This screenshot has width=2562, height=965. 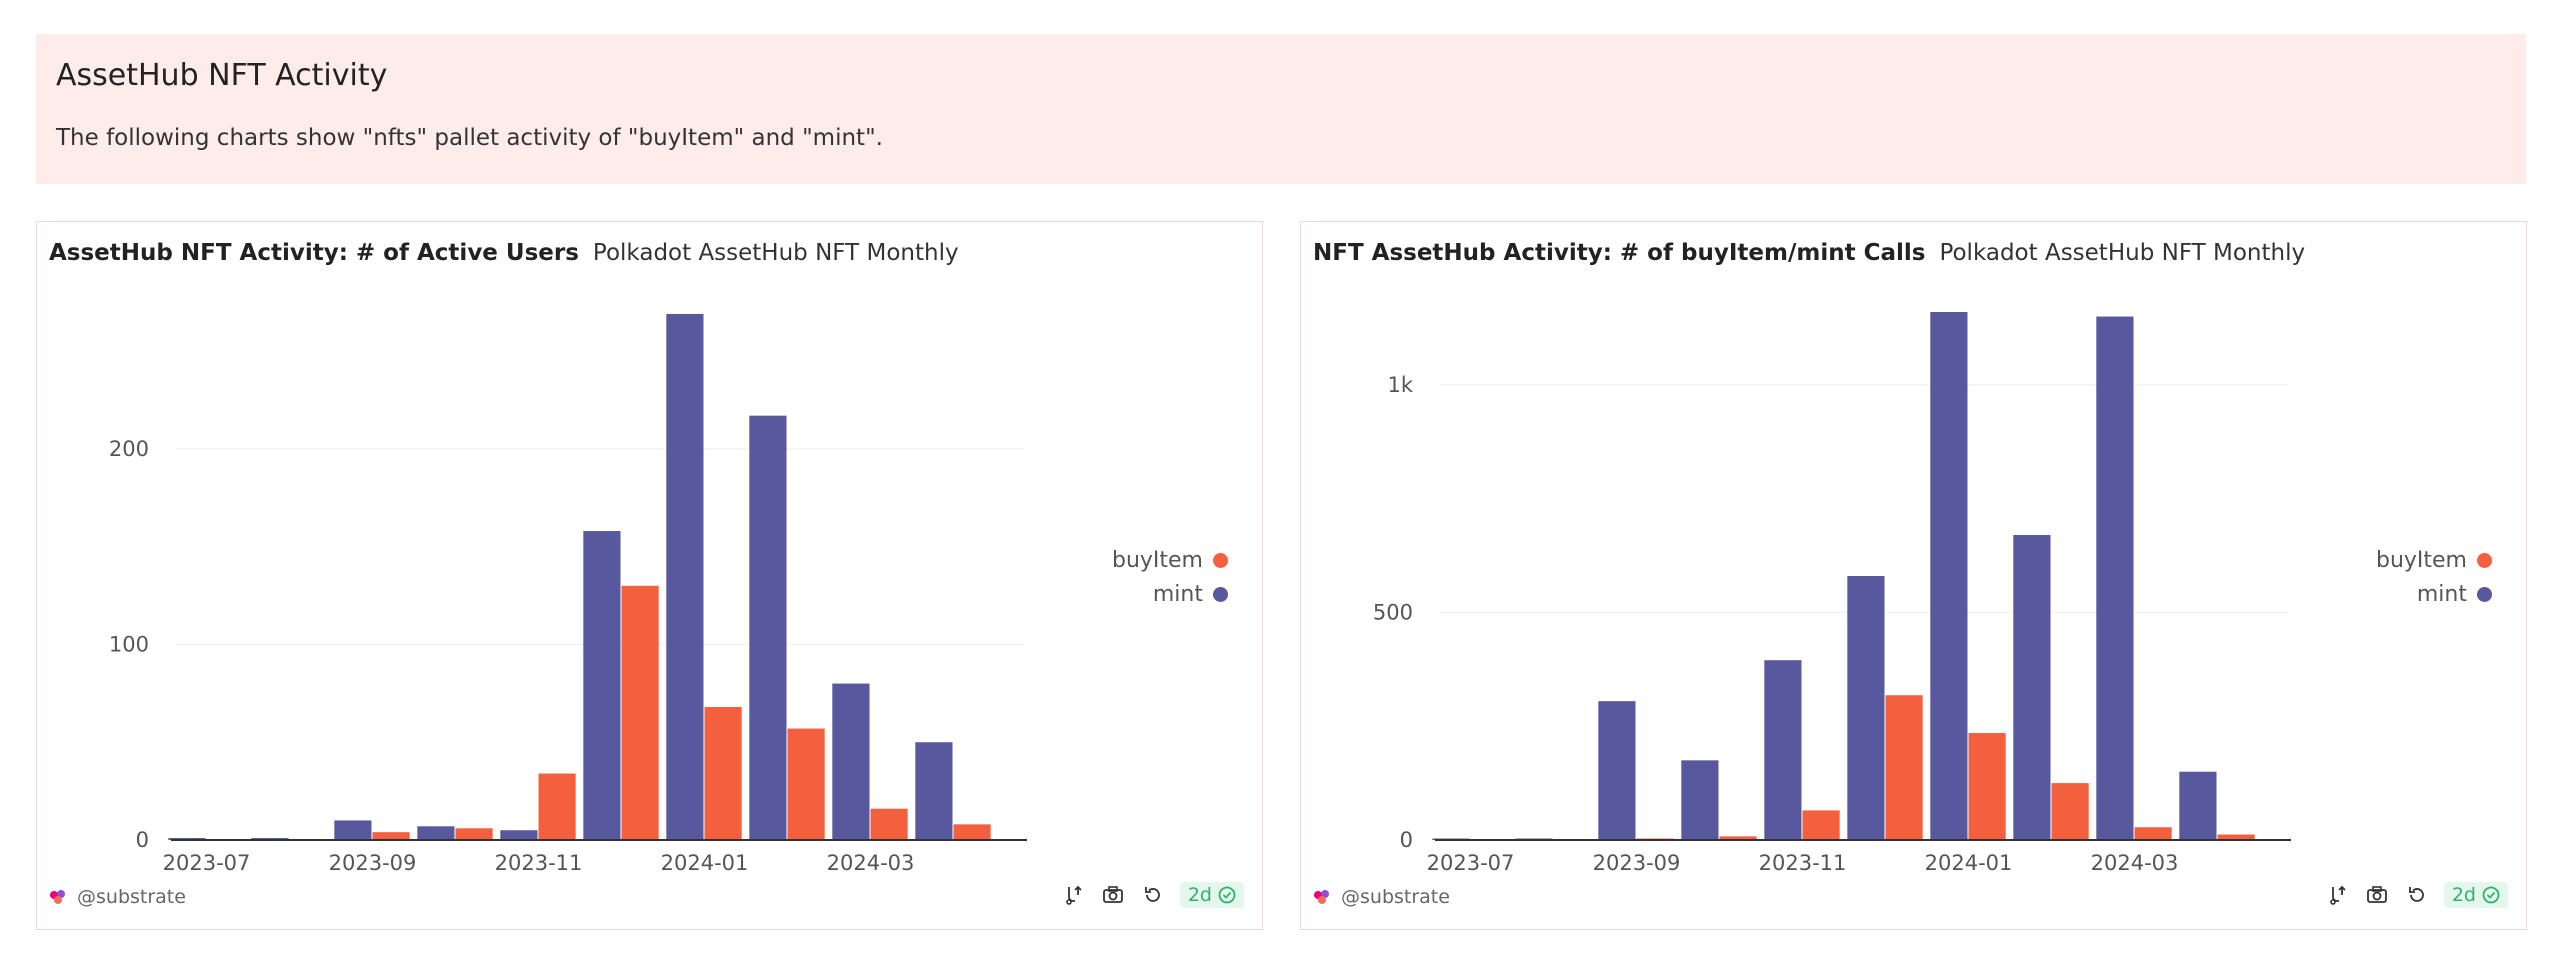 What do you see at coordinates (1393, 612) in the screenshot?
I see `y-tick-label: 500` at bounding box center [1393, 612].